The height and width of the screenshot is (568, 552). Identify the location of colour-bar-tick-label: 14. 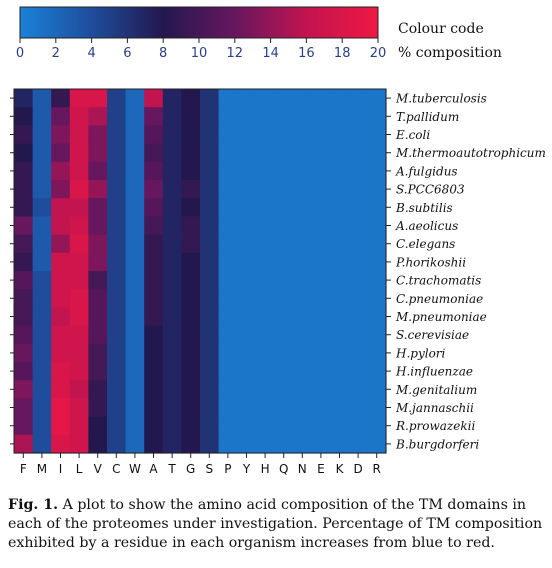
(270, 53).